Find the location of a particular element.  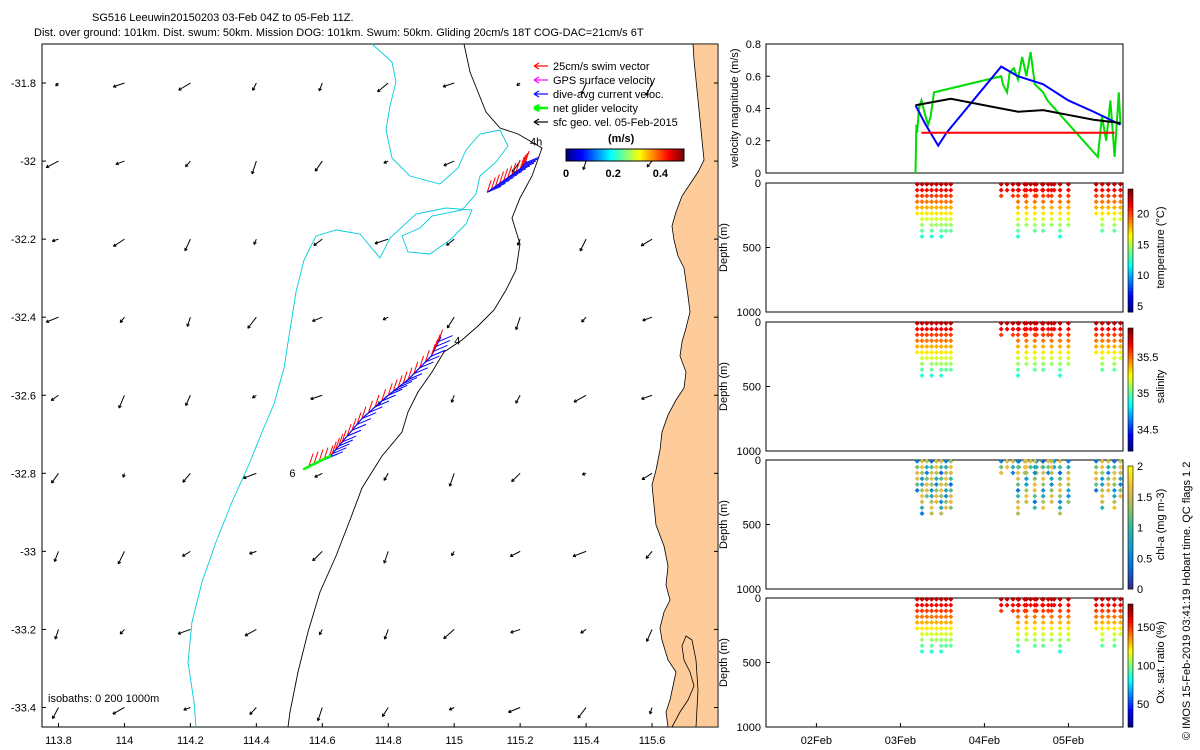

legend-item-gps: GPS surface velocity is located at coordinates (594, 81).